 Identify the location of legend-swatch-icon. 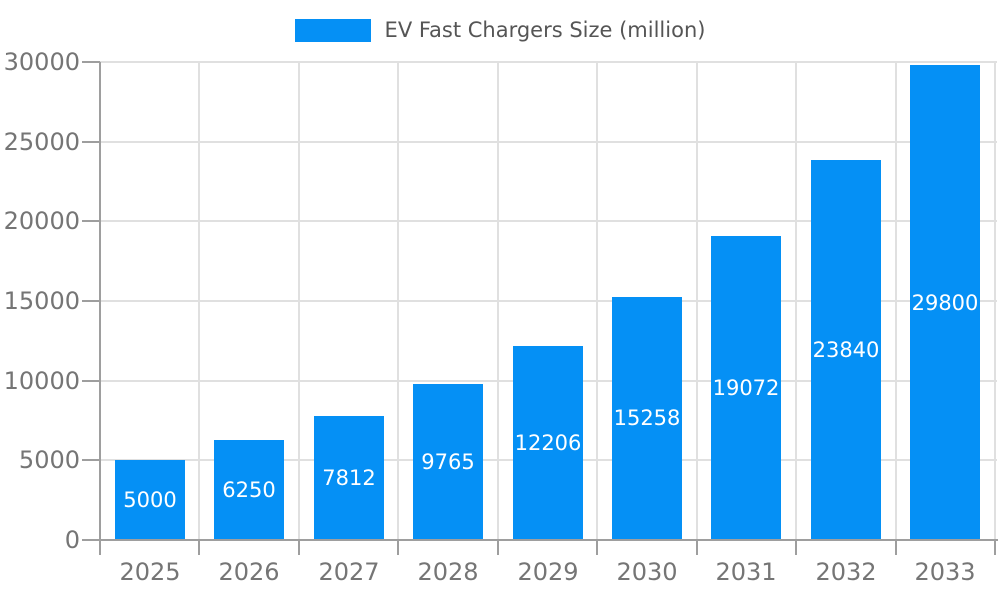
(332, 30).